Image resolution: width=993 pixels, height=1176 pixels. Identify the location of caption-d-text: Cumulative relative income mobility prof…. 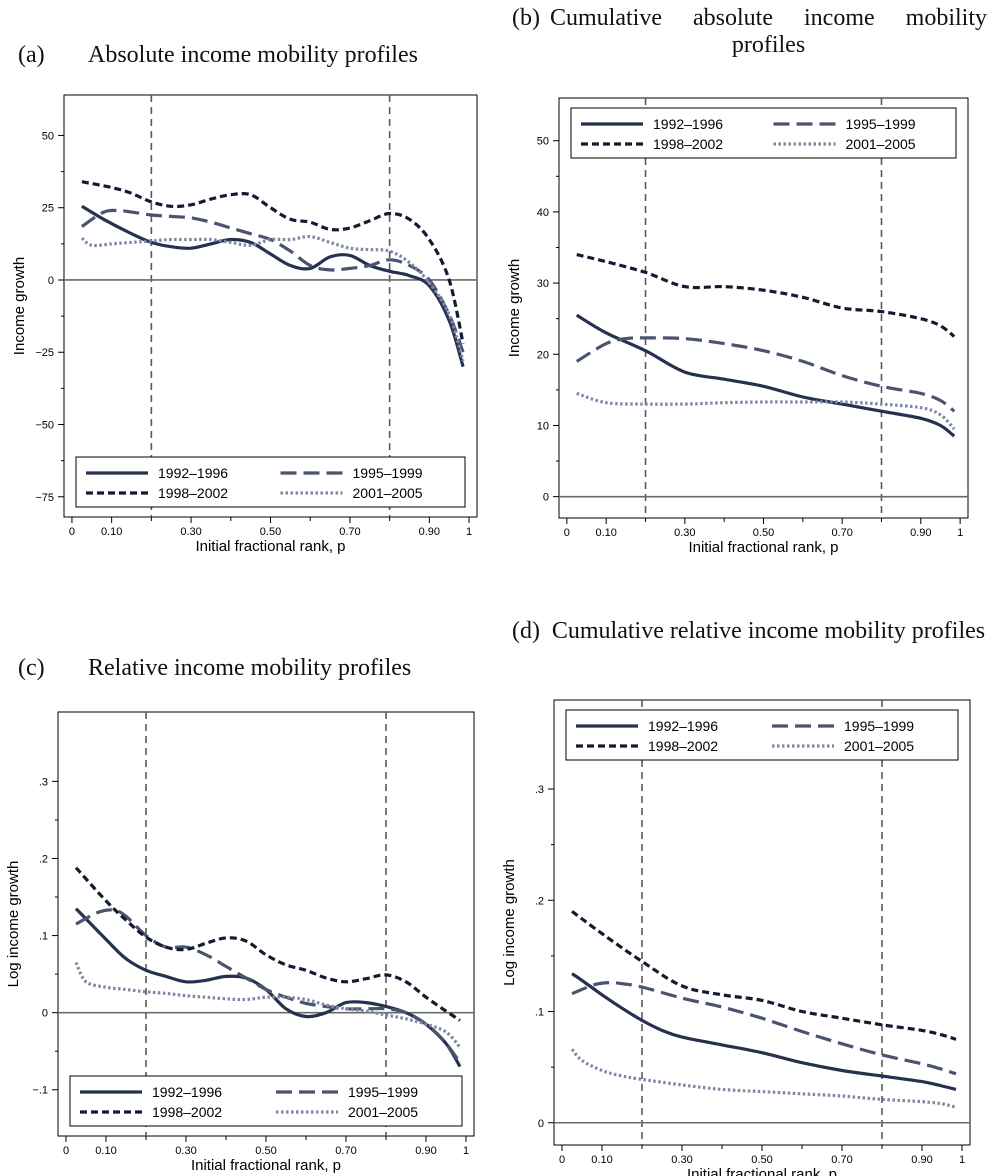
(768, 631).